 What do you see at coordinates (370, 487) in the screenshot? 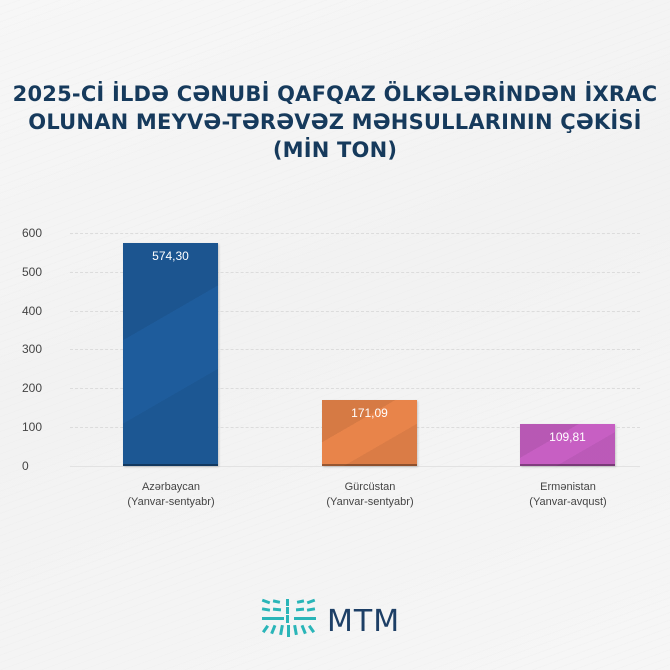
I see `country-label: Gürcüstan` at bounding box center [370, 487].